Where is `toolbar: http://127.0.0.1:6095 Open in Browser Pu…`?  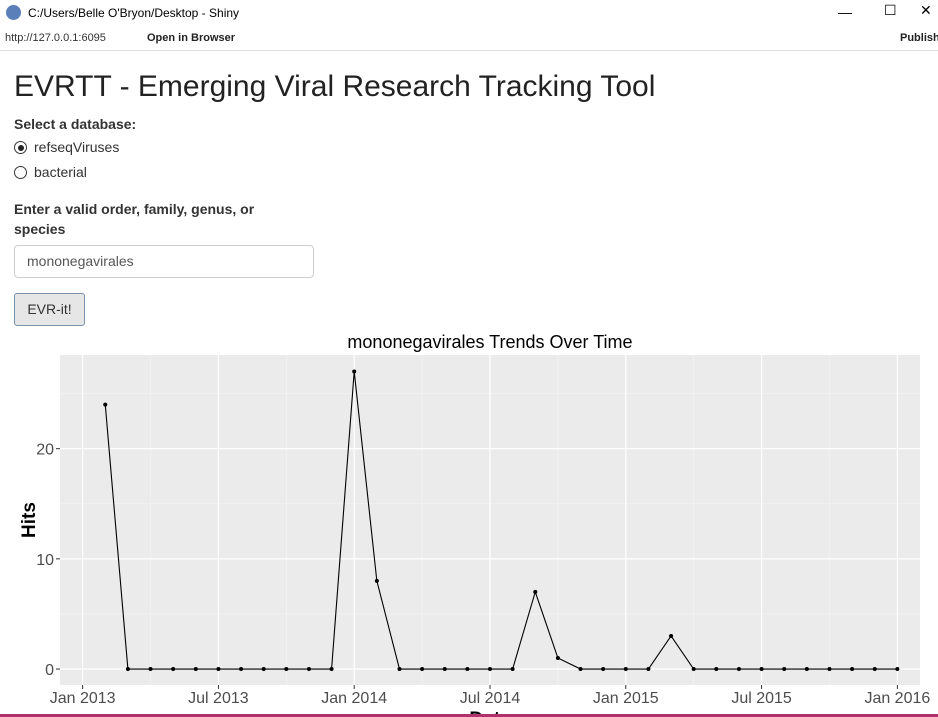 toolbar: http://127.0.0.1:6095 Open in Browser Pu… is located at coordinates (469, 39).